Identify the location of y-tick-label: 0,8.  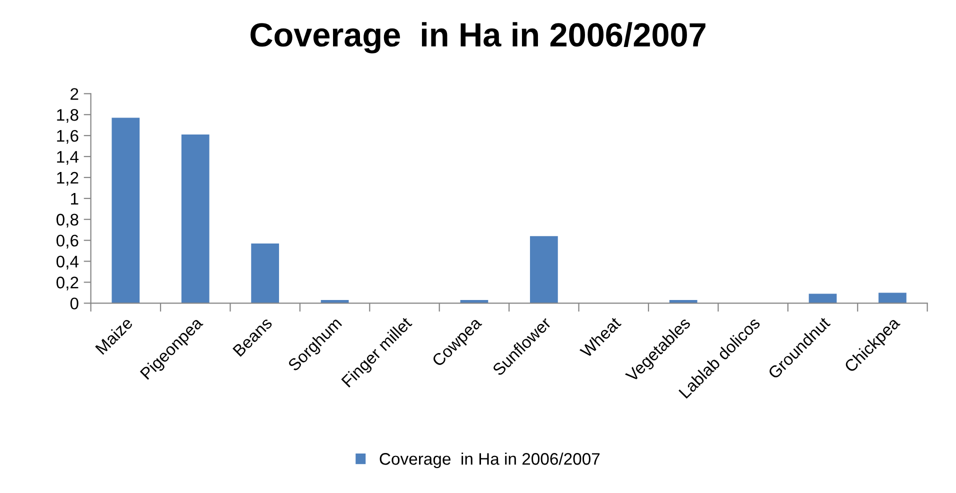
(67, 221).